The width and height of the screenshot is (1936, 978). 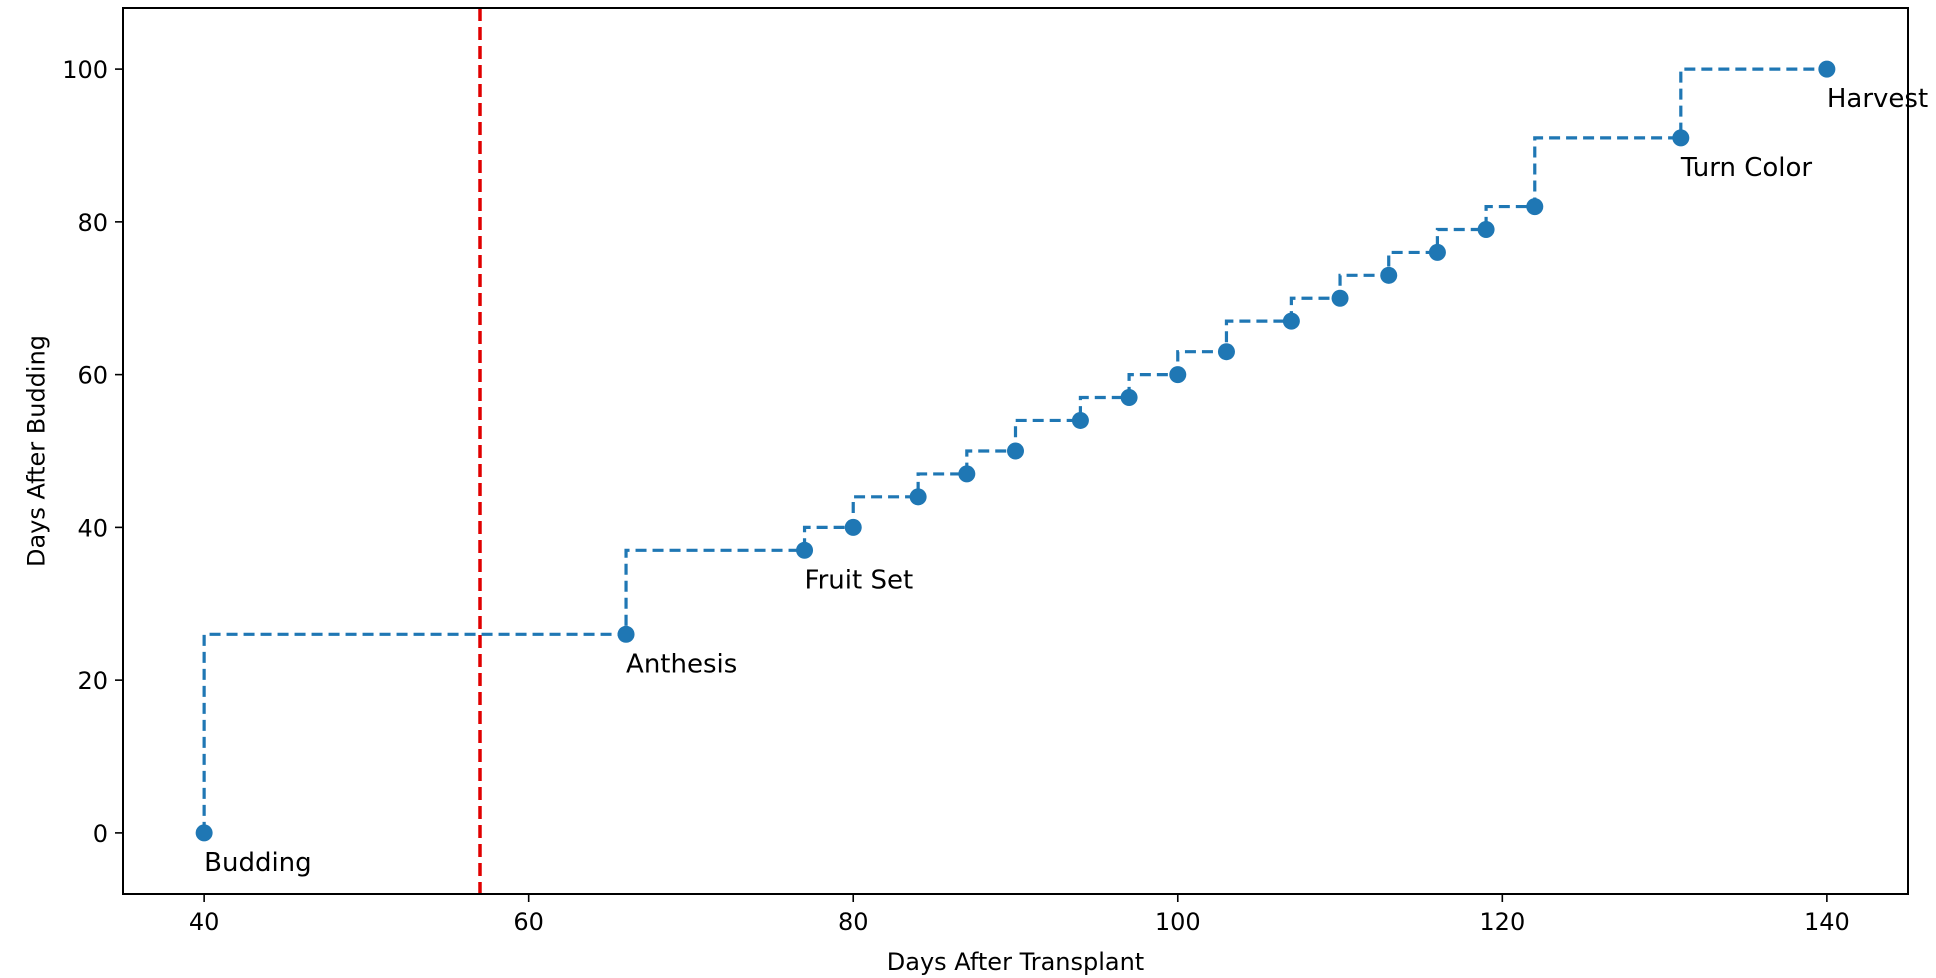 What do you see at coordinates (92, 223) in the screenshot?
I see `y-tick-label: 80` at bounding box center [92, 223].